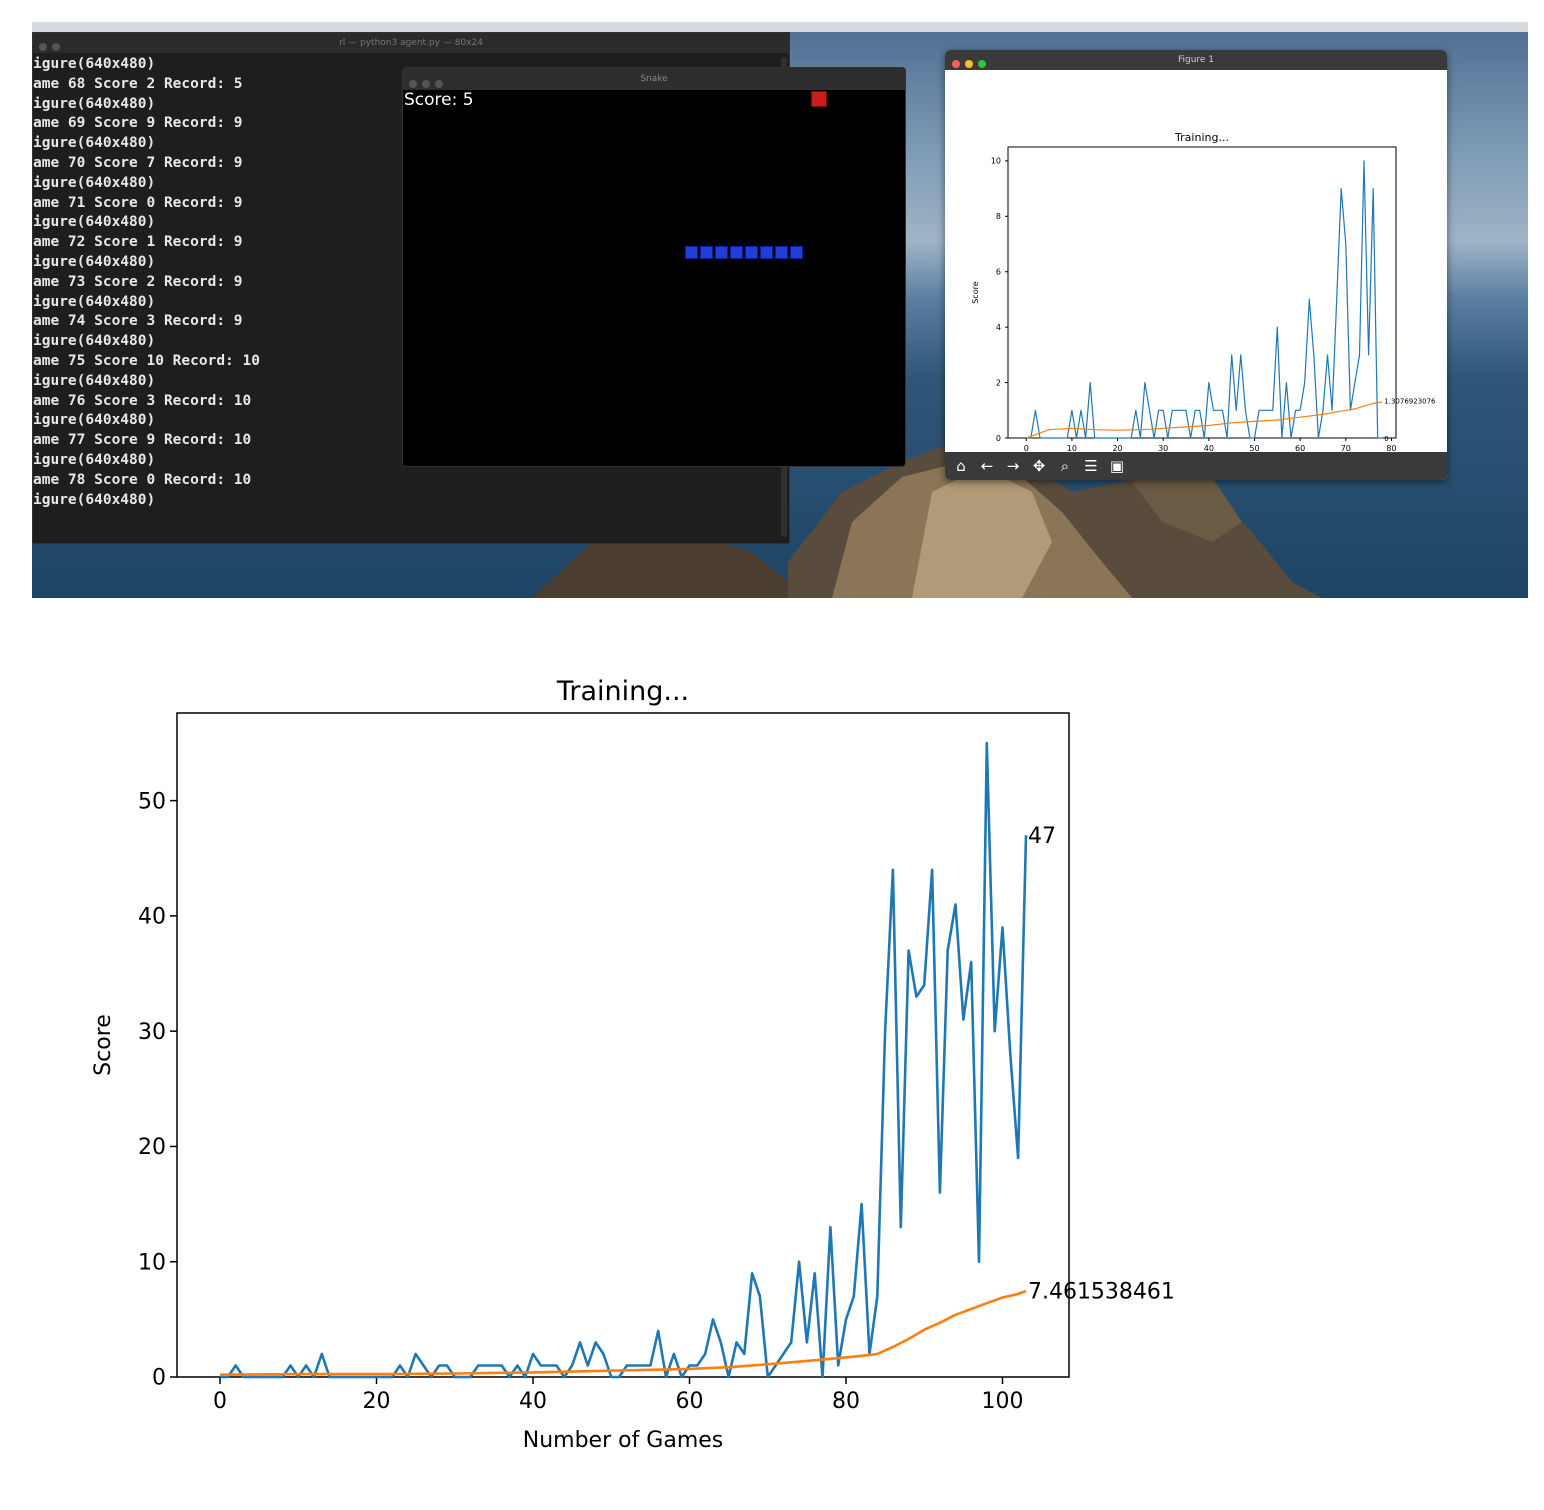  I want to click on figure-window-title: Figure 1, so click(1196, 60).